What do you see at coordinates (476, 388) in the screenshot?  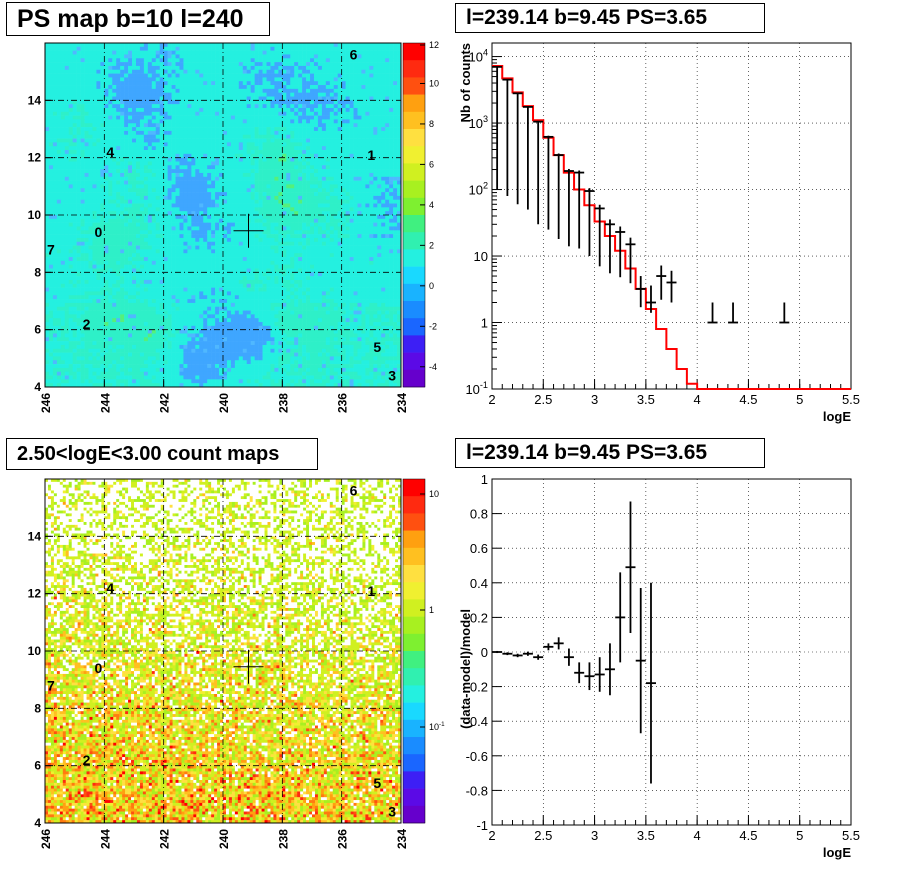 I see `spectrum-ytick-label: 10⁻¹` at bounding box center [476, 388].